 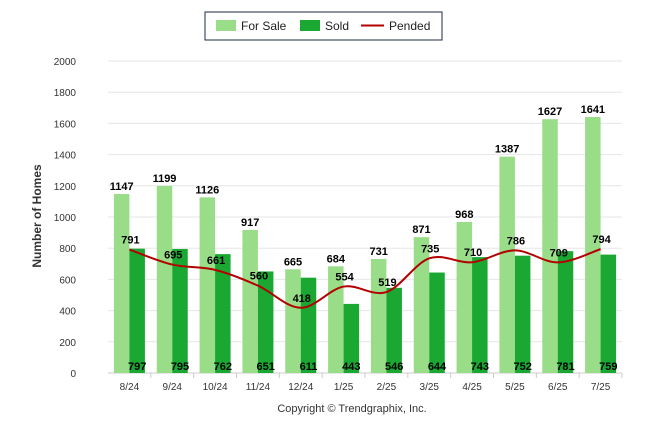 What do you see at coordinates (430, 387) in the screenshot?
I see `x-tick-label: 3/25` at bounding box center [430, 387].